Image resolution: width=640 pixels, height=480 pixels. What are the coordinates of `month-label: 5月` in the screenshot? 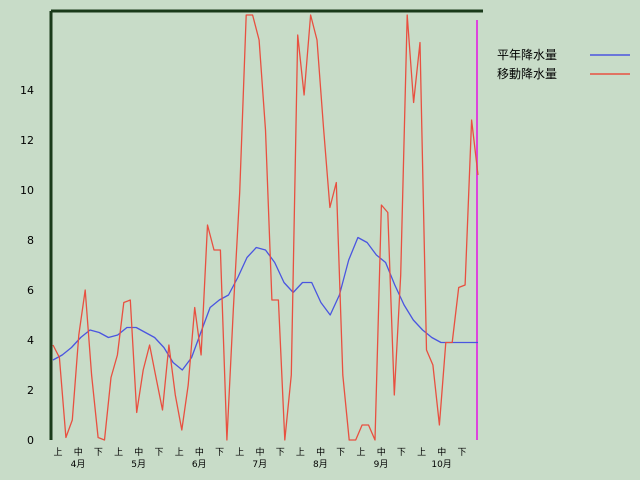 It's located at (138, 464).